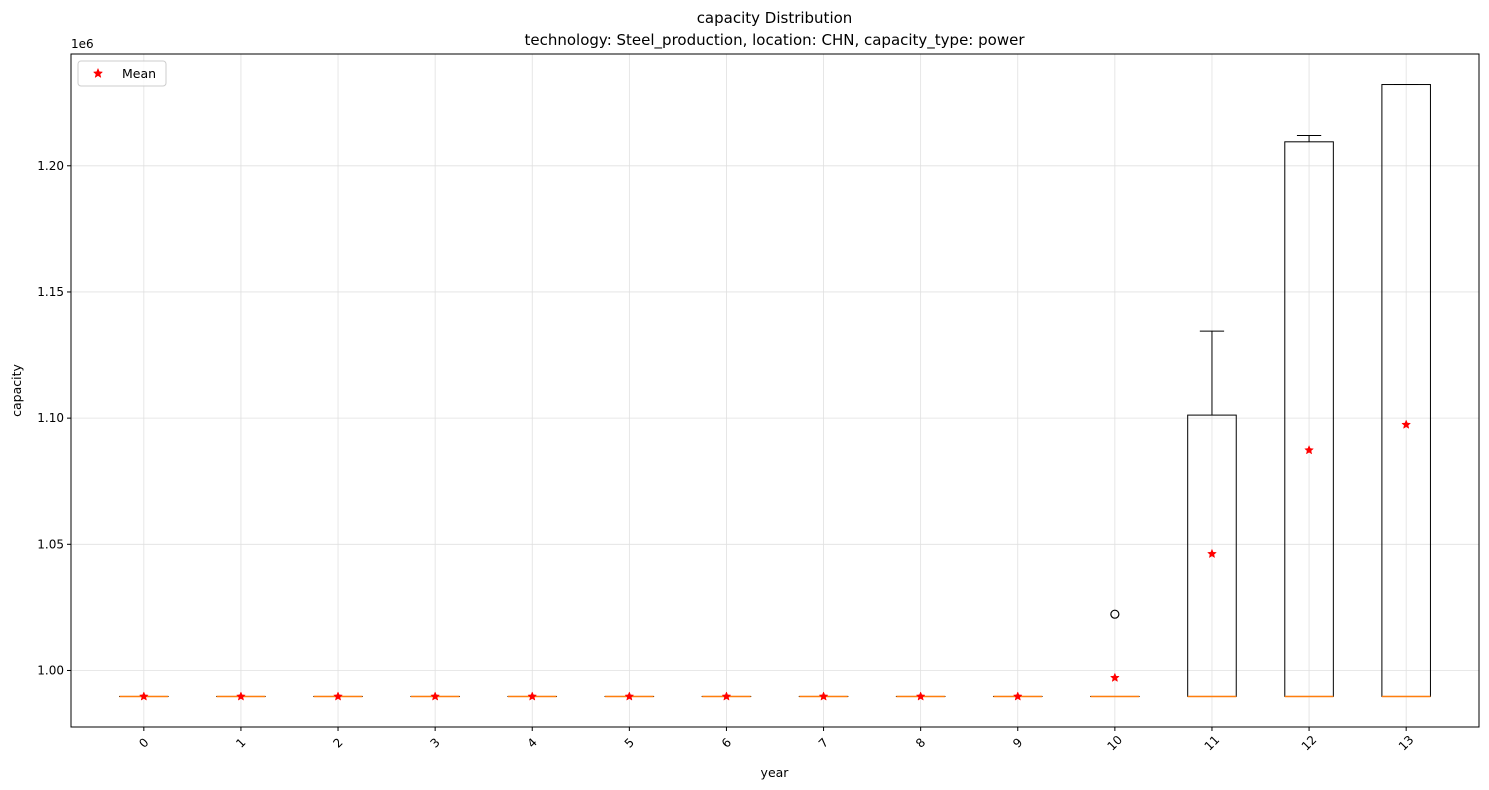 Image resolution: width=1489 pixels, height=790 pixels. Describe the element at coordinates (775, 18) in the screenshot. I see `chart-title: capacity Distribution` at that location.